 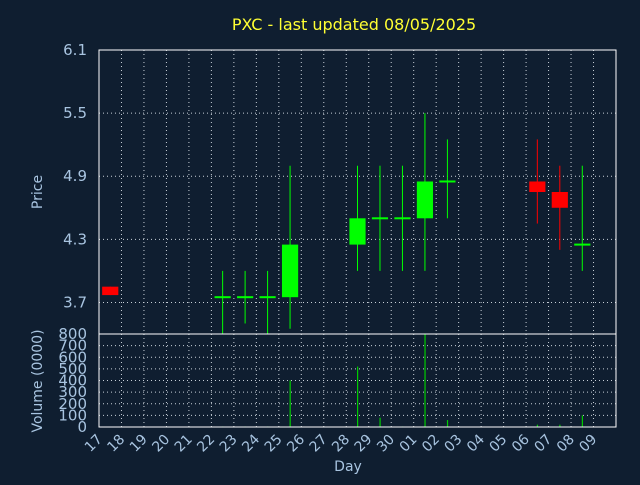 I want to click on x-tick-label: 08, so click(x=566, y=444).